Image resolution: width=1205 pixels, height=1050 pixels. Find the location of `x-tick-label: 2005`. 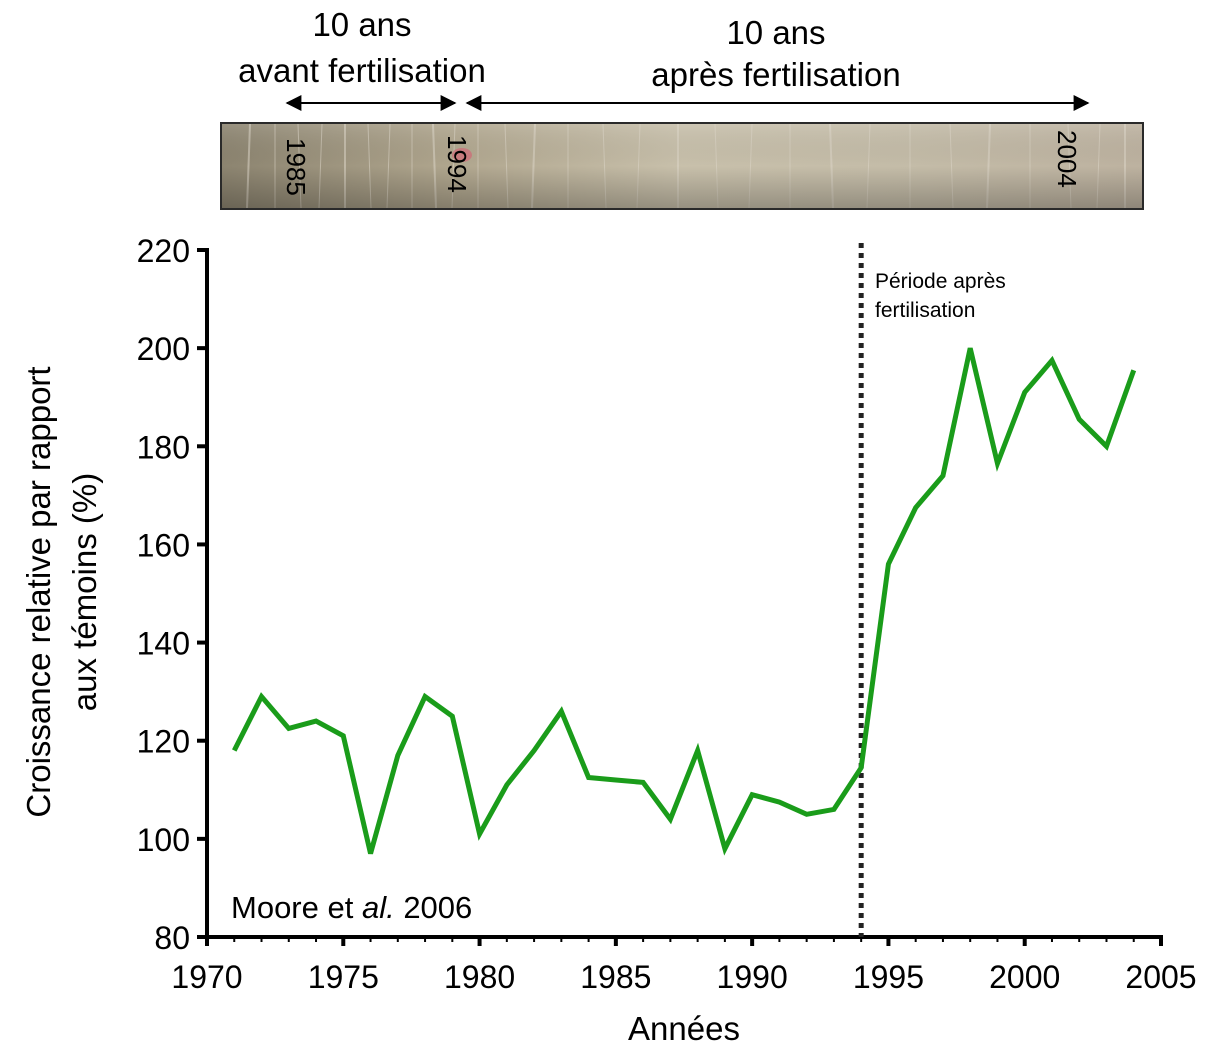

x-tick-label: 2005 is located at coordinates (1160, 977).